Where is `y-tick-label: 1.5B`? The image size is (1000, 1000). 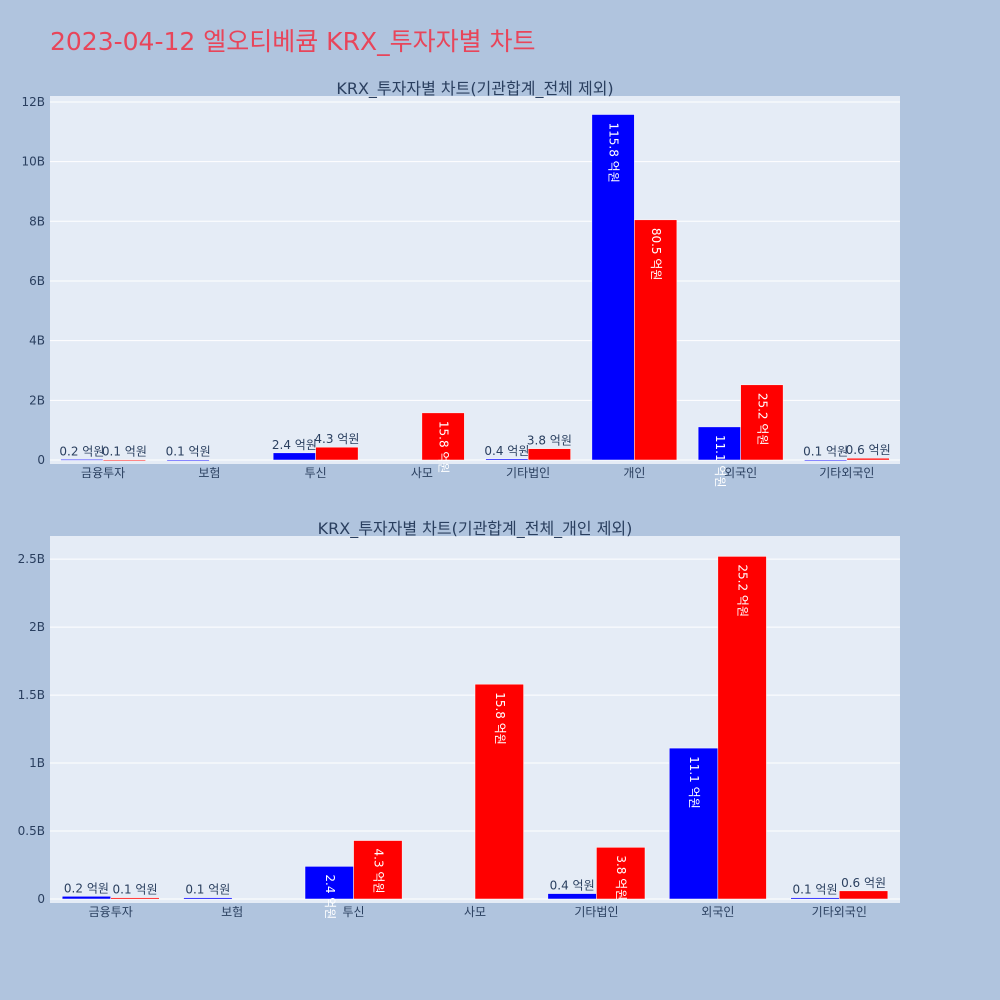 y-tick-label: 1.5B is located at coordinates (31, 695).